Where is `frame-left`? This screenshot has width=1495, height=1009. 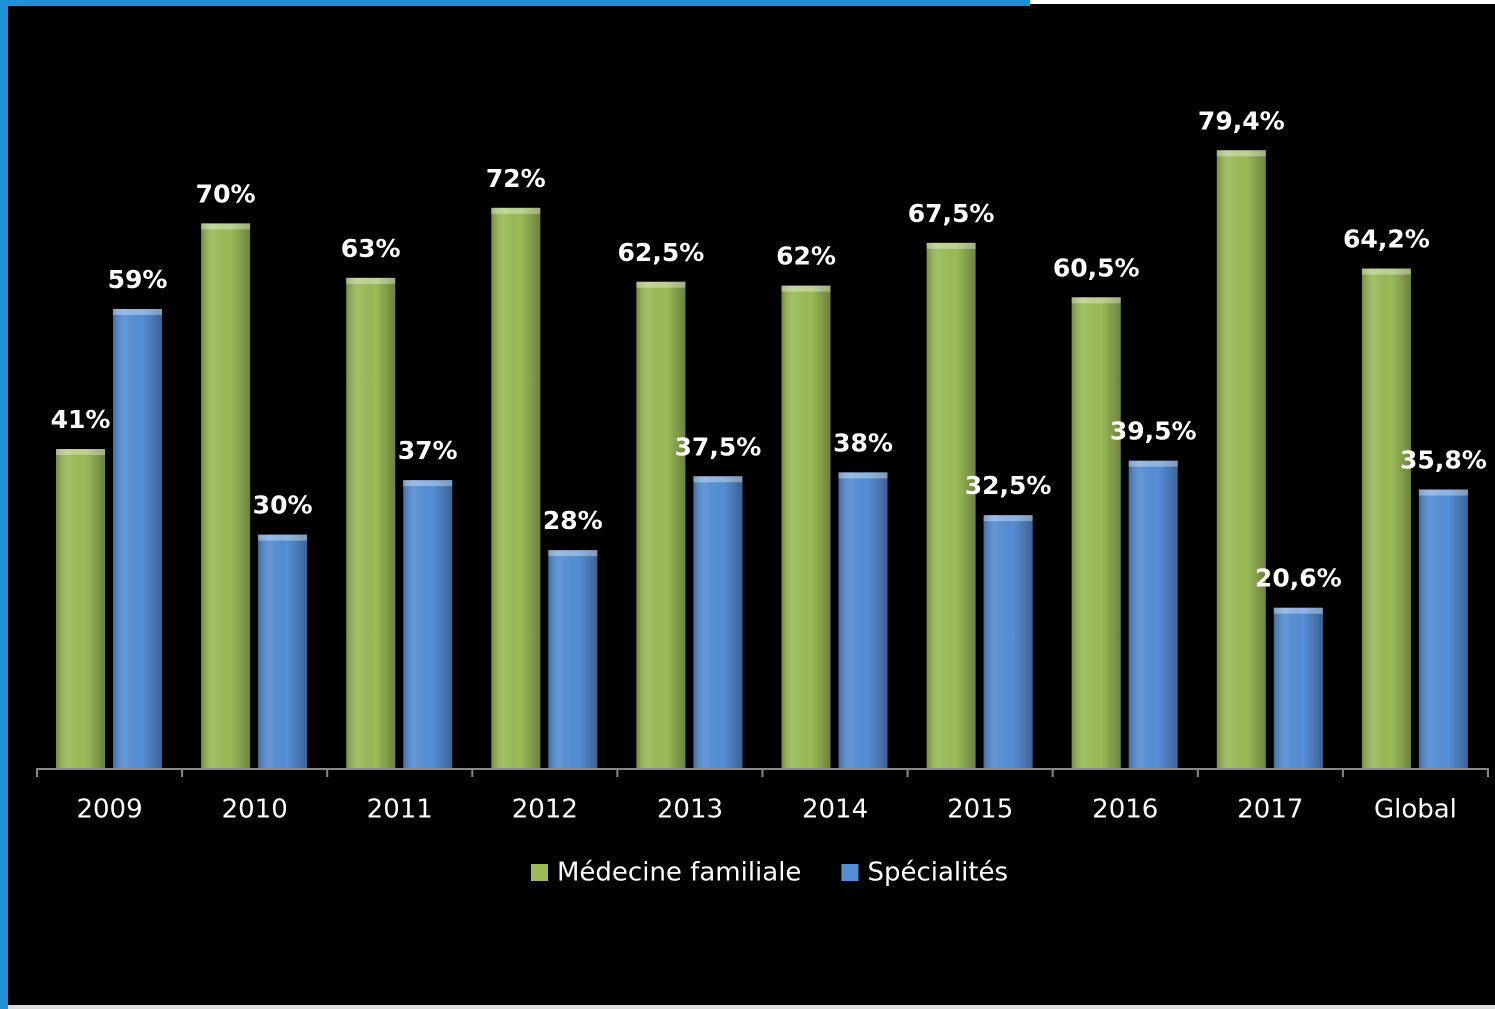
frame-left is located at coordinates (4, 504).